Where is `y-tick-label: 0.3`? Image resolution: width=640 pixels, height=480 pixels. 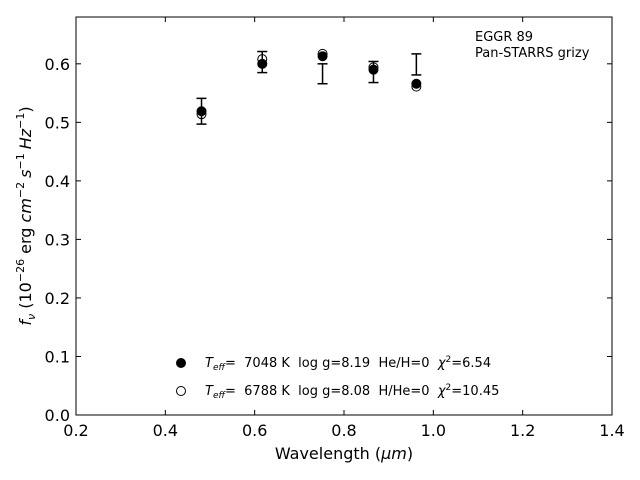 y-tick-label: 0.3 is located at coordinates (57, 239).